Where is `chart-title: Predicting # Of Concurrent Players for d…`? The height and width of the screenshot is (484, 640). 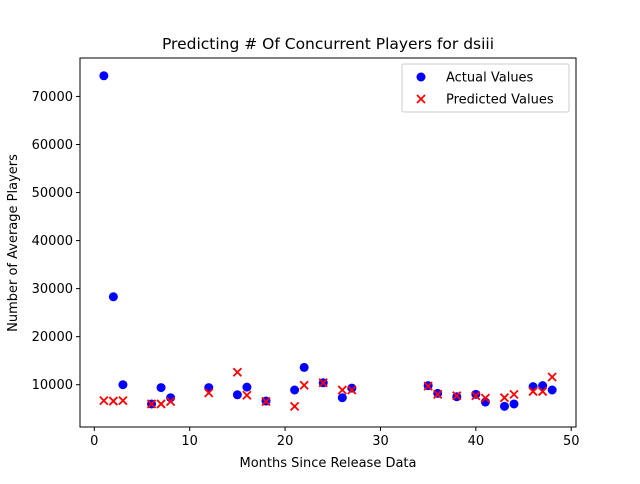
chart-title: Predicting # Of Concurrent Players for d… is located at coordinates (328, 44).